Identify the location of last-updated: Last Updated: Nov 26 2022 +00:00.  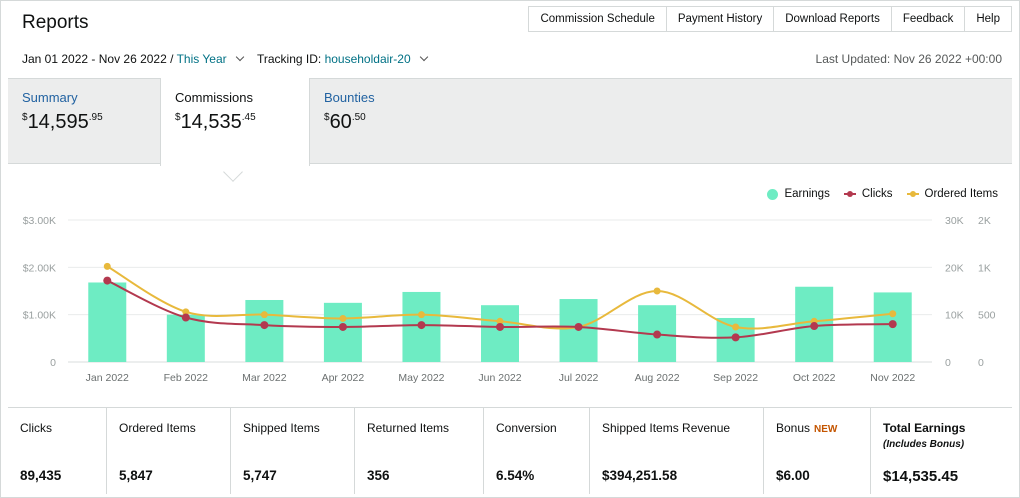
(908, 59).